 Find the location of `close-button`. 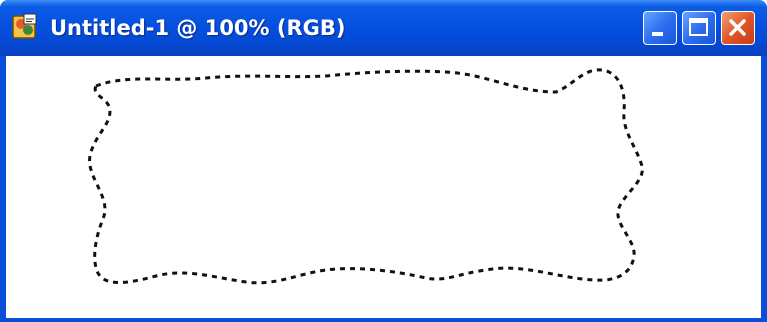

close-button is located at coordinates (738, 28).